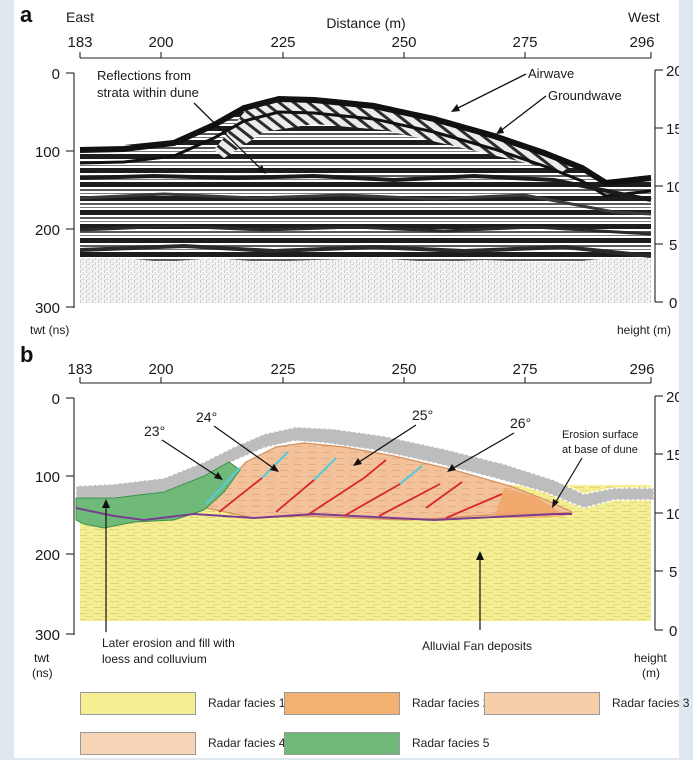 Image resolution: width=693 pixels, height=760 pixels. What do you see at coordinates (361, 372) in the screenshot?
I see `panel-b-x-axis: 183 200 225 250 275 296` at bounding box center [361, 372].